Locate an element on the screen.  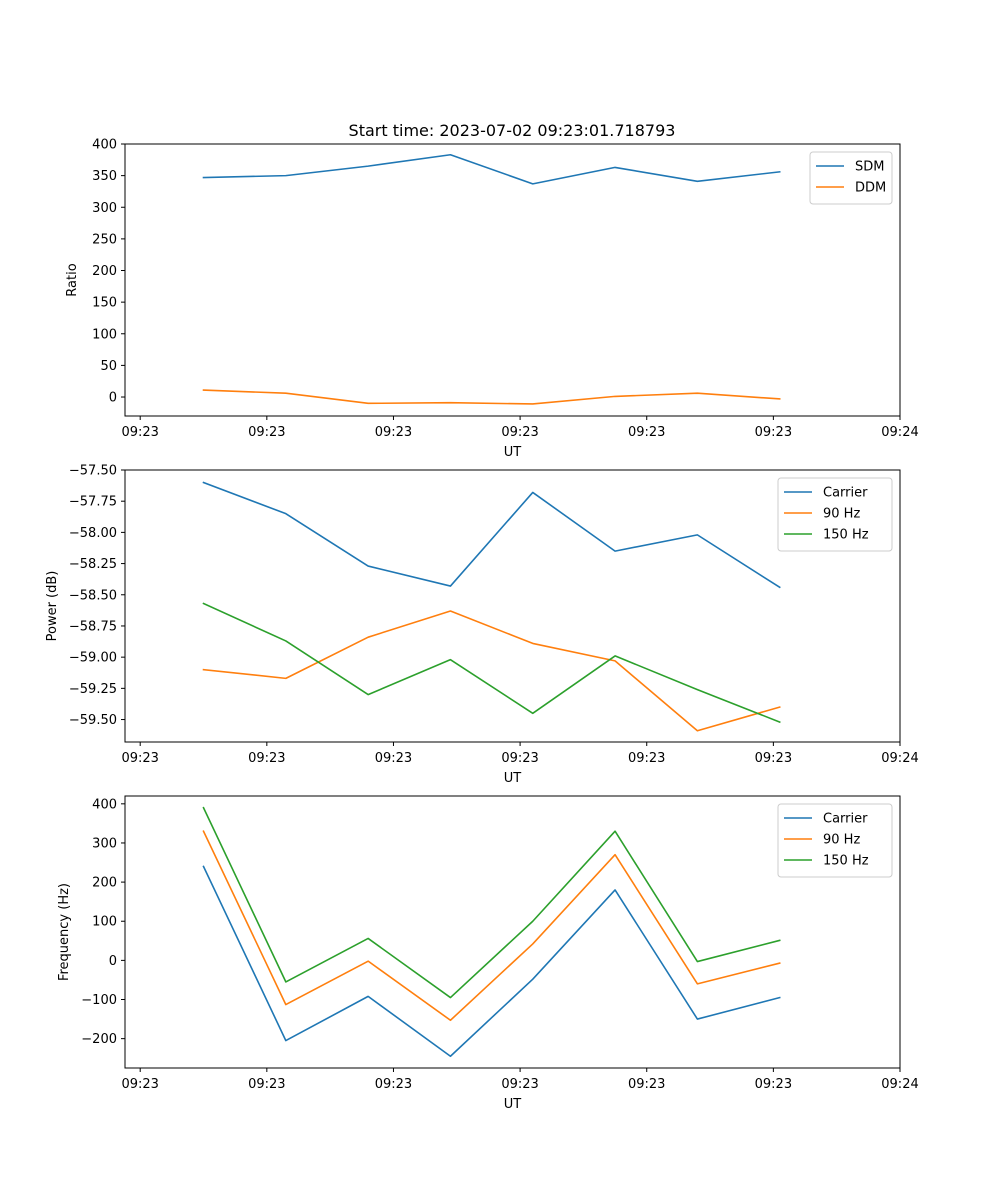
y-tick-label: −58.50 is located at coordinates (93, 595).